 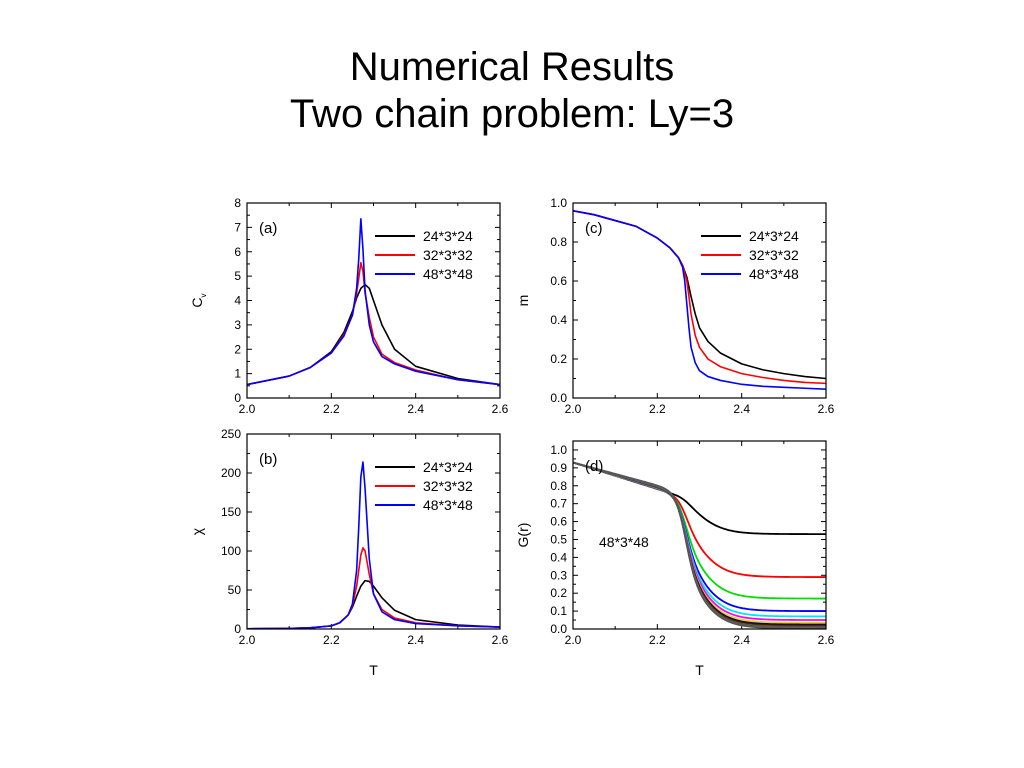 I want to click on y-axis-label: m, so click(x=523, y=301).